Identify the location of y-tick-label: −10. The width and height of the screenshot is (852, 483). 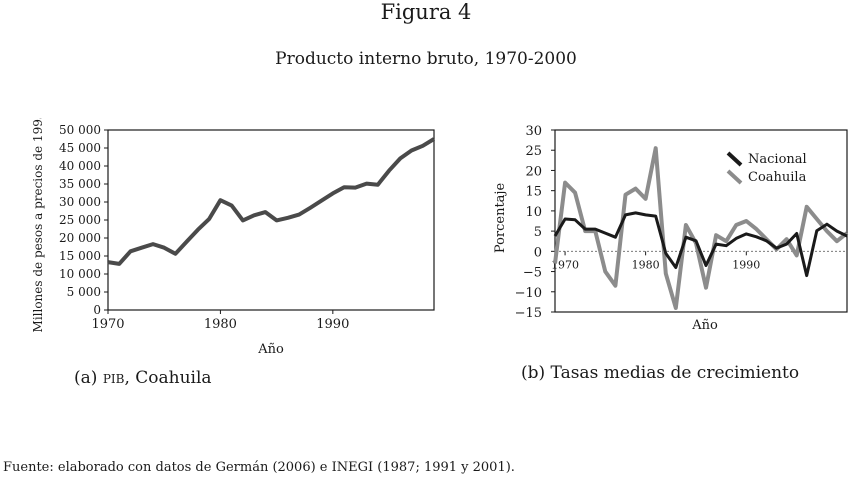
(528, 293).